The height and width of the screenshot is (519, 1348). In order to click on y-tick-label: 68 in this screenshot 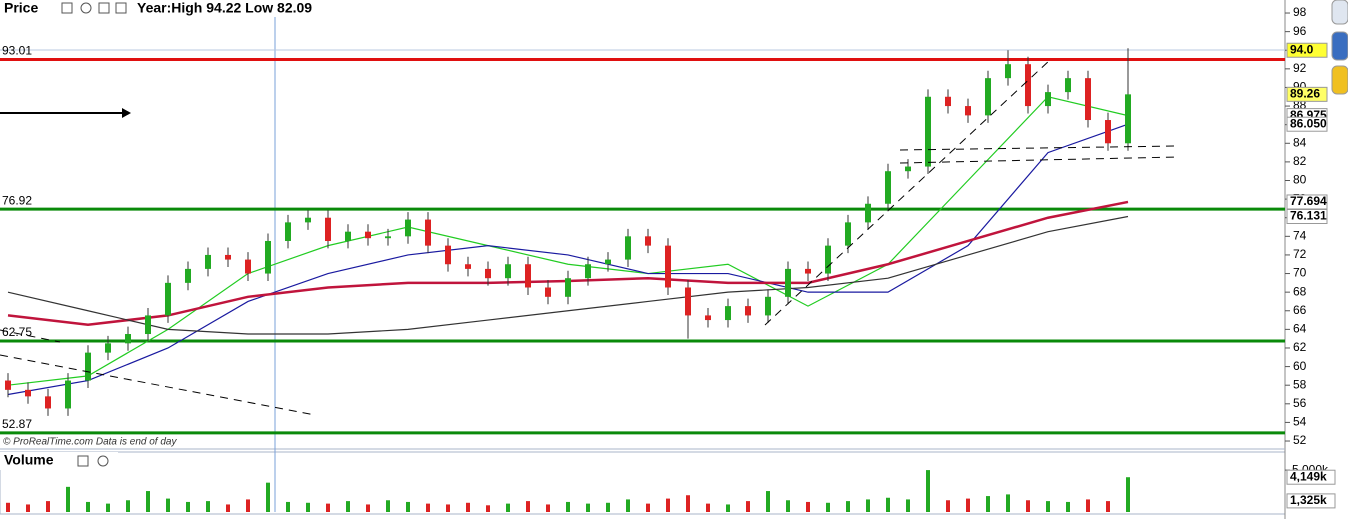, I will do `click(1300, 291)`.